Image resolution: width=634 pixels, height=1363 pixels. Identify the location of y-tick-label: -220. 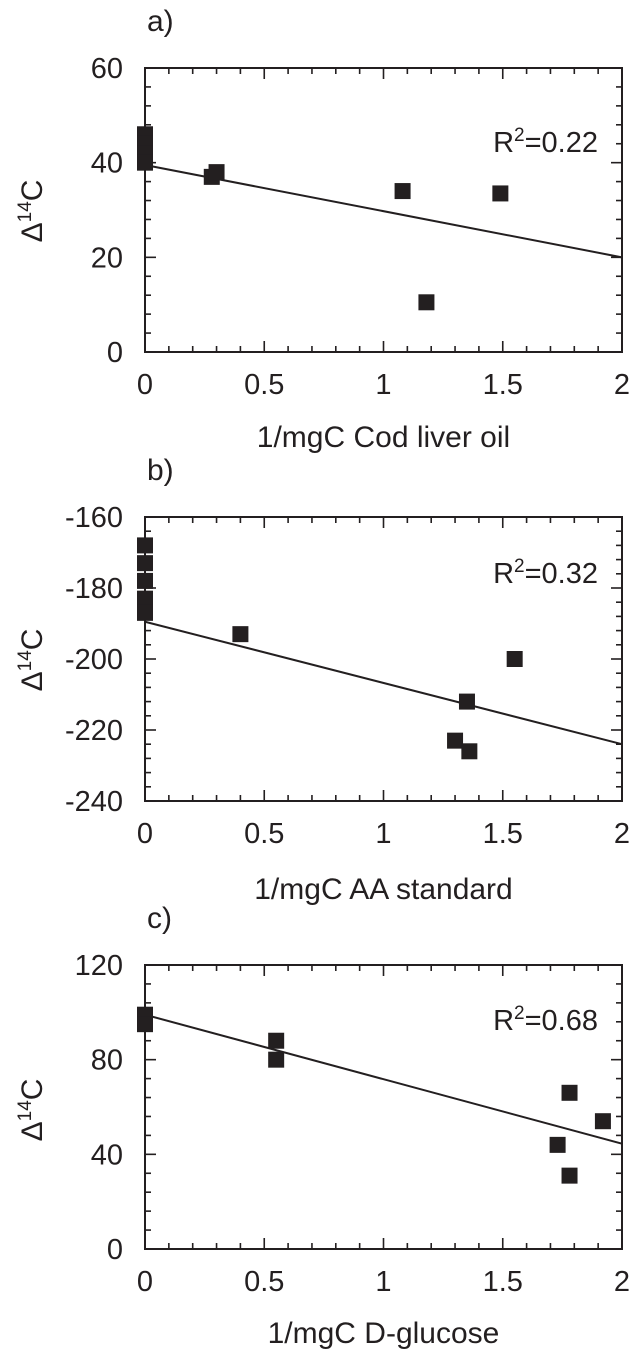
(94, 731).